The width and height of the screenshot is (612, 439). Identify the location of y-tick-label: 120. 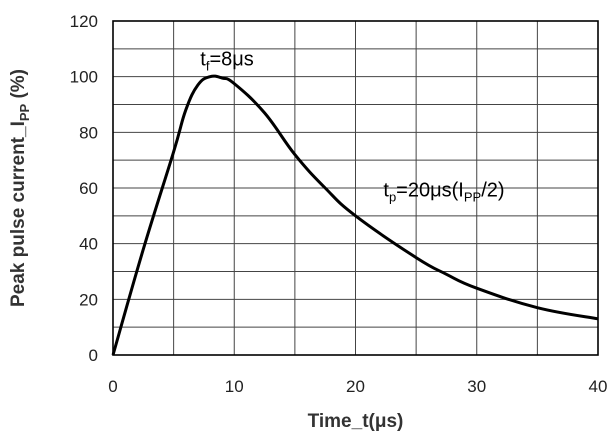
(84, 21).